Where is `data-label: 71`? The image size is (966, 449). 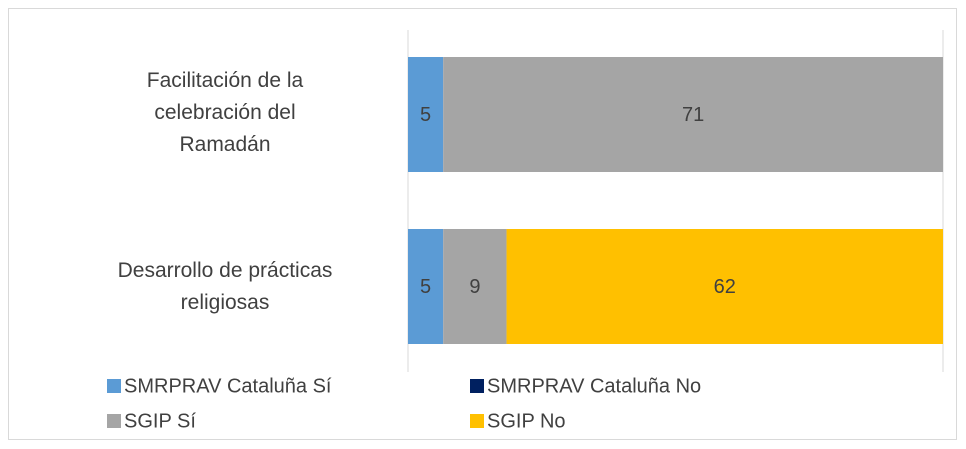
data-label: 71 is located at coordinates (693, 115).